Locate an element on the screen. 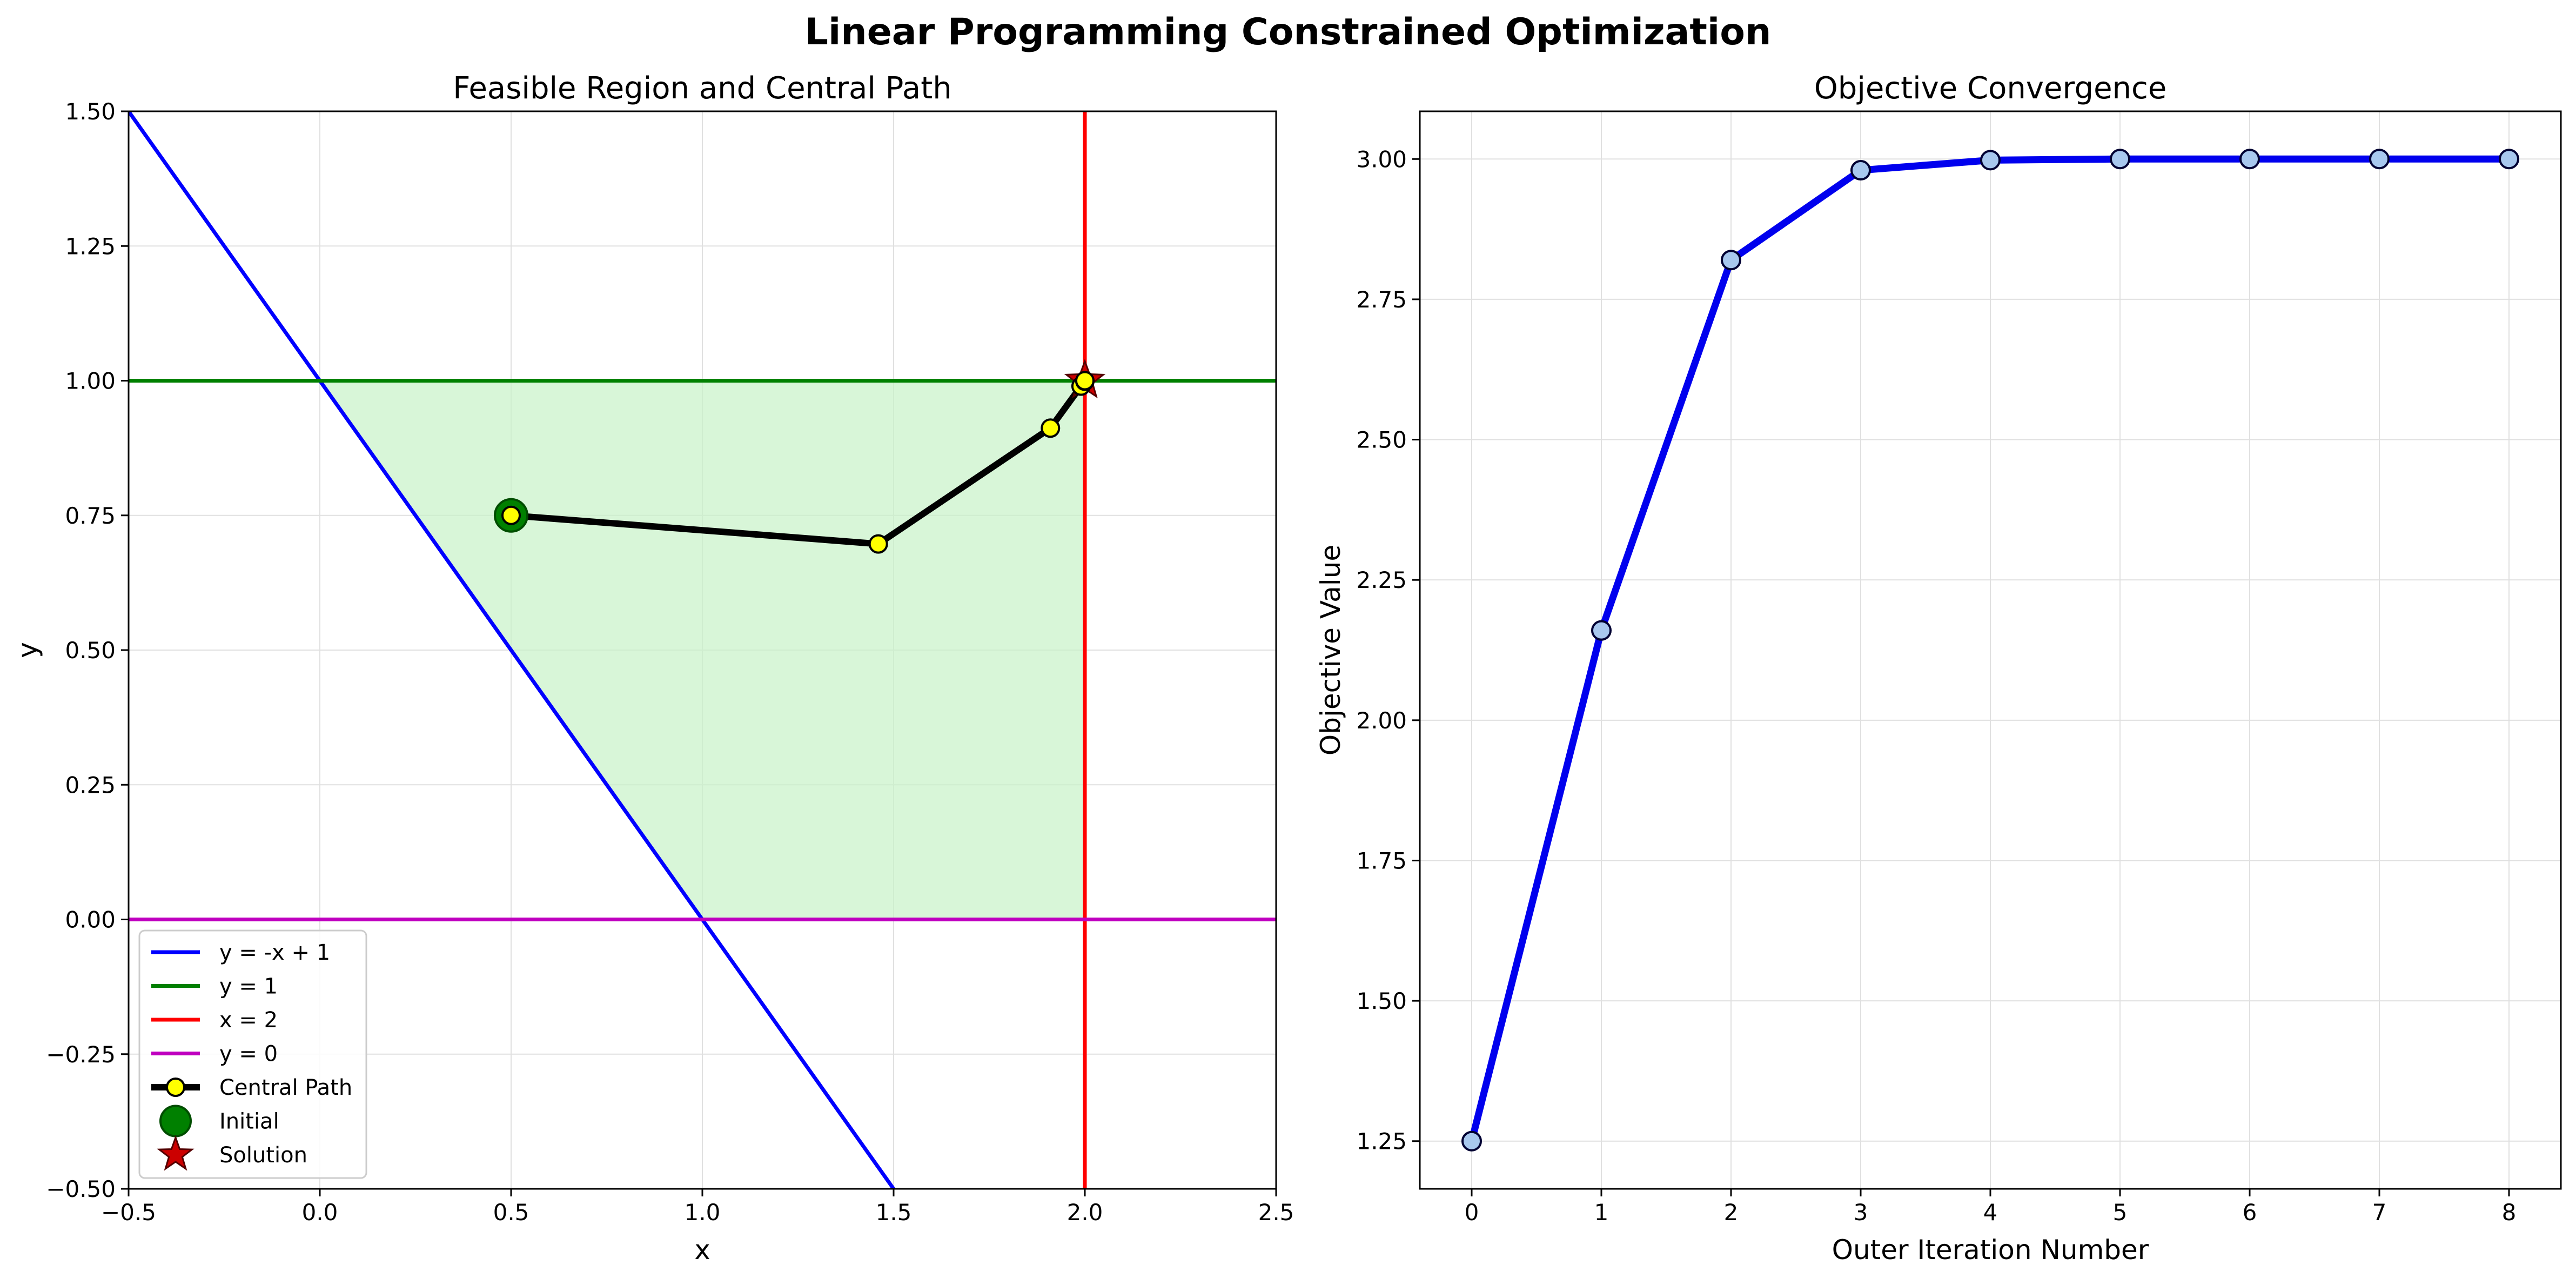 The height and width of the screenshot is (1278, 2576). x-tick-label: 0.5 is located at coordinates (511, 1212).